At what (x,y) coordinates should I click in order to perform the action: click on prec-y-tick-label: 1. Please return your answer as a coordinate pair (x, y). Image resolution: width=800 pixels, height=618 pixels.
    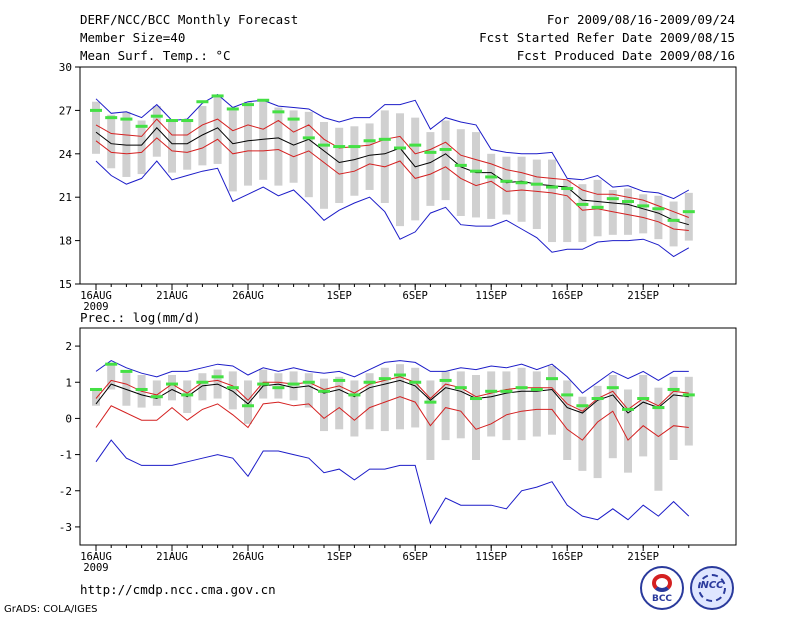
    Looking at the image, I should click on (68, 382).